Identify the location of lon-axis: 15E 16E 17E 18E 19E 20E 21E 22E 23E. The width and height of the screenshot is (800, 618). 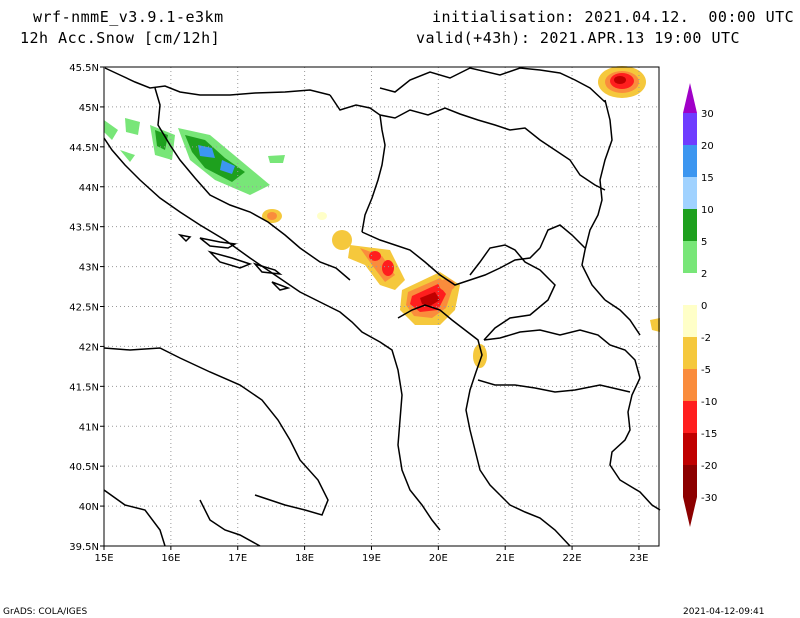
(371, 555).